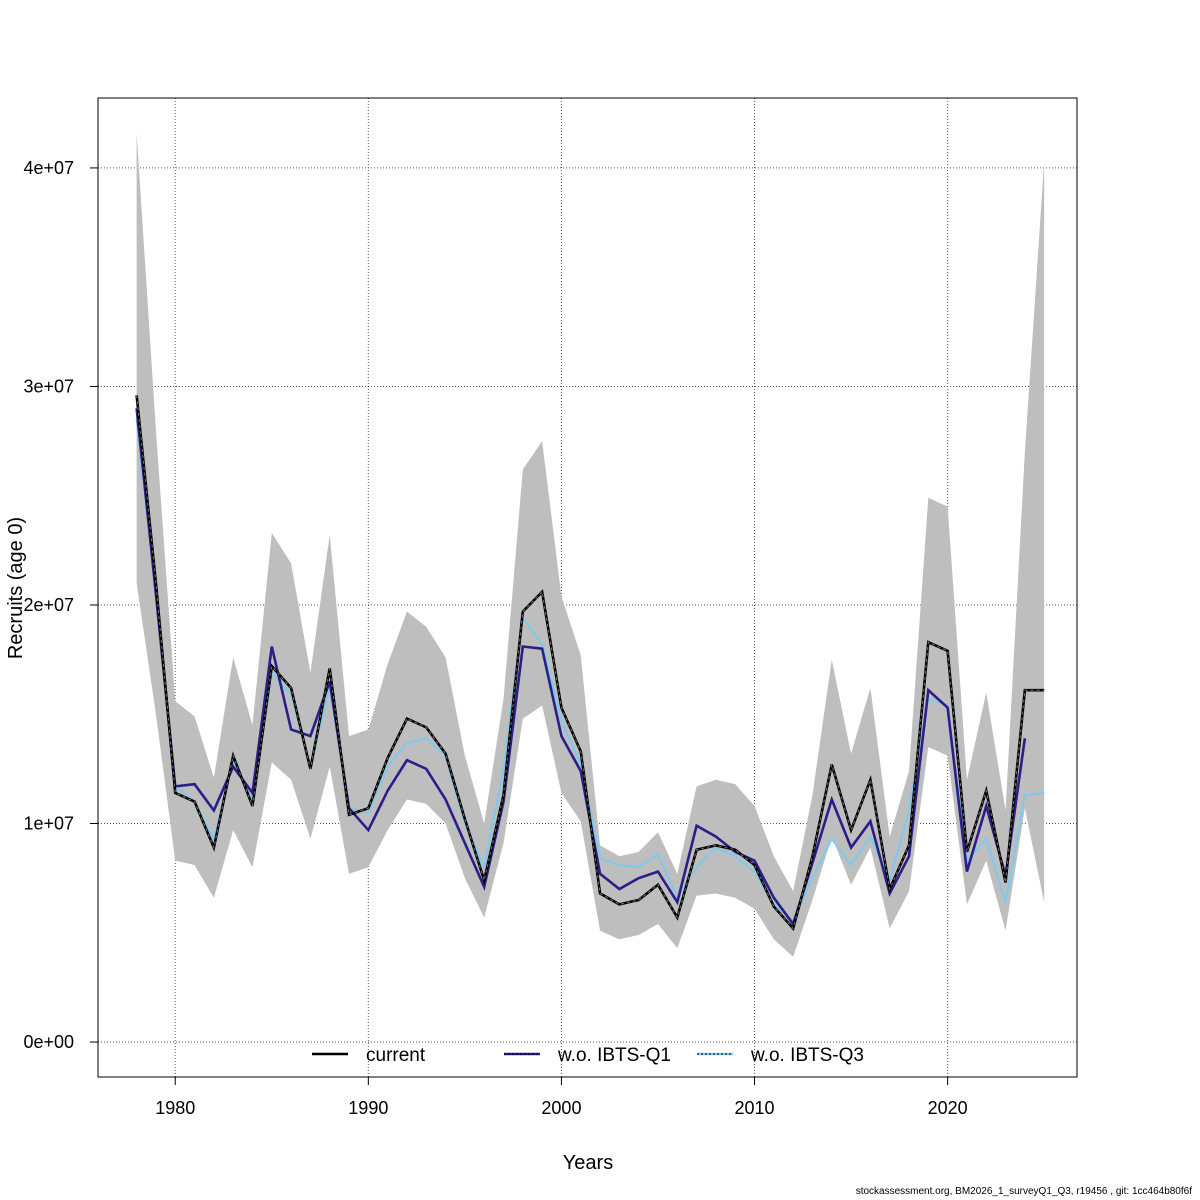 This screenshot has height=1200, width=1200. I want to click on y-tick-label: 0e+00, so click(48, 1042).